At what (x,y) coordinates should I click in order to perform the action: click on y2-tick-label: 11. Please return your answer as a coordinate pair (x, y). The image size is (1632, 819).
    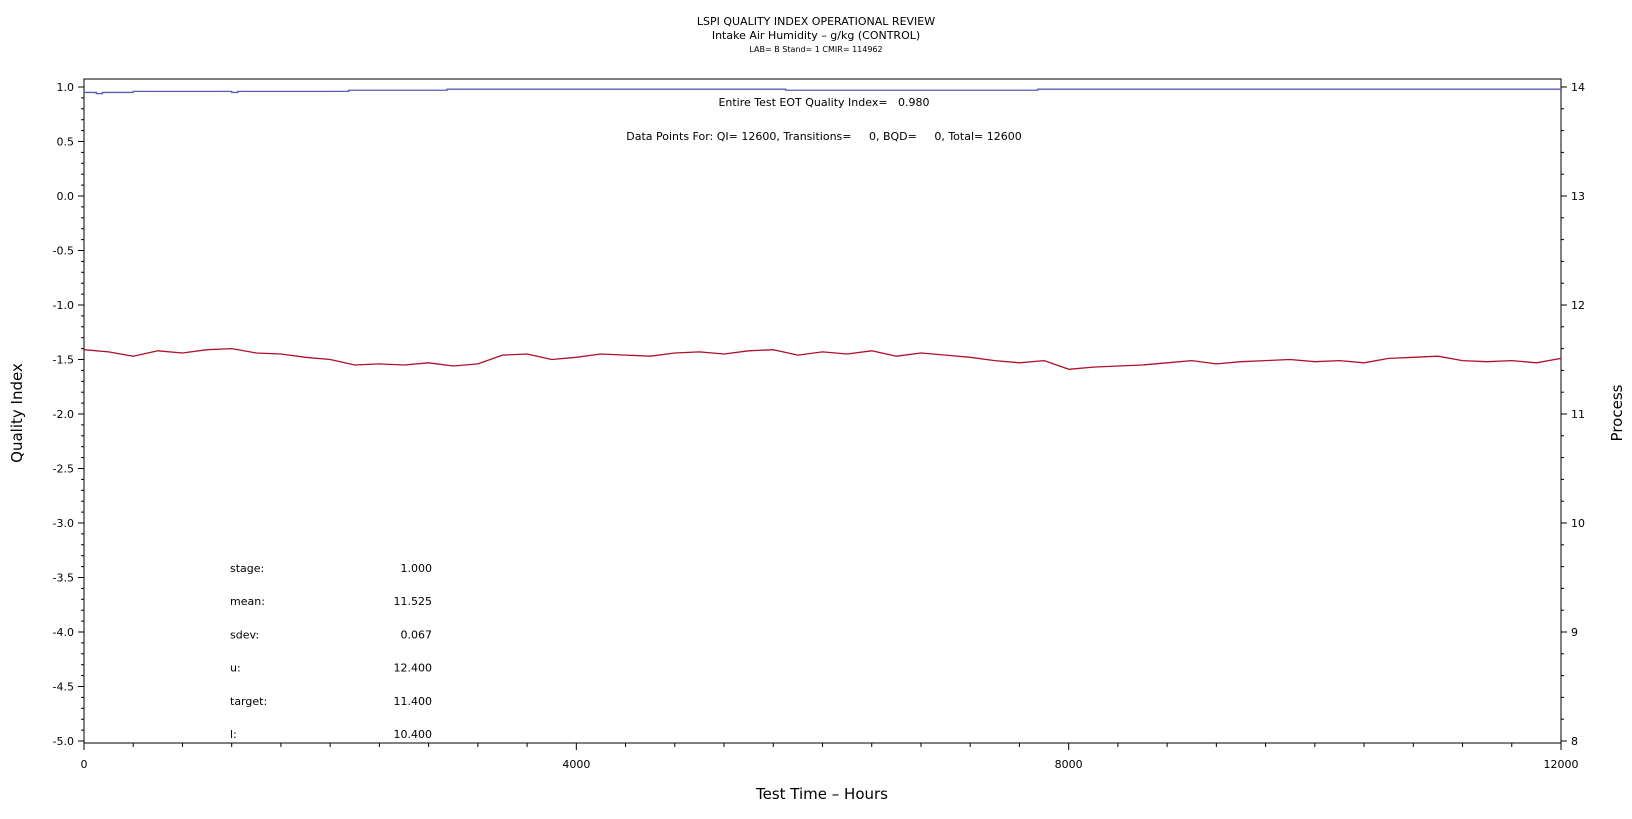
    Looking at the image, I should click on (1578, 414).